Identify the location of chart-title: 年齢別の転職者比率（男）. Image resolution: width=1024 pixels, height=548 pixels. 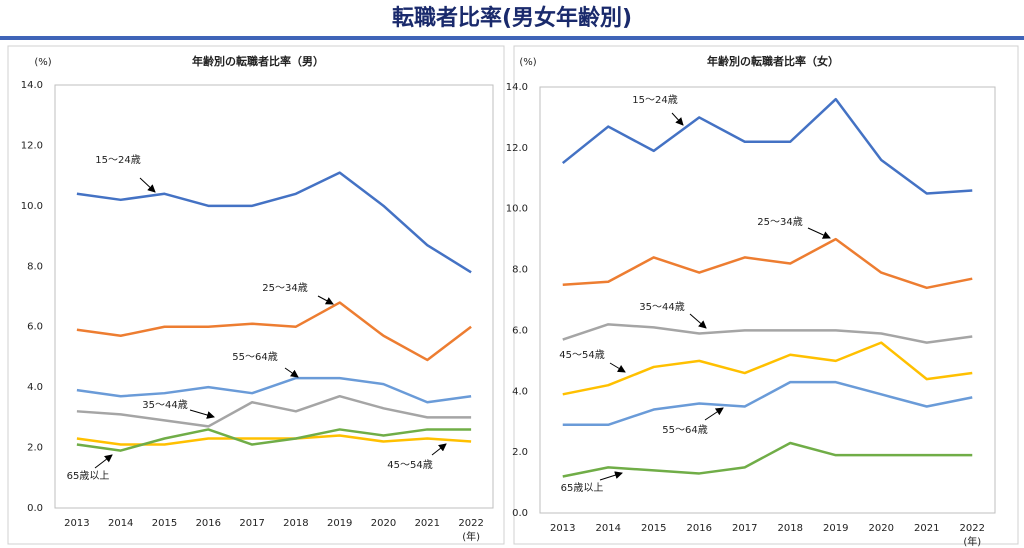
(258, 61).